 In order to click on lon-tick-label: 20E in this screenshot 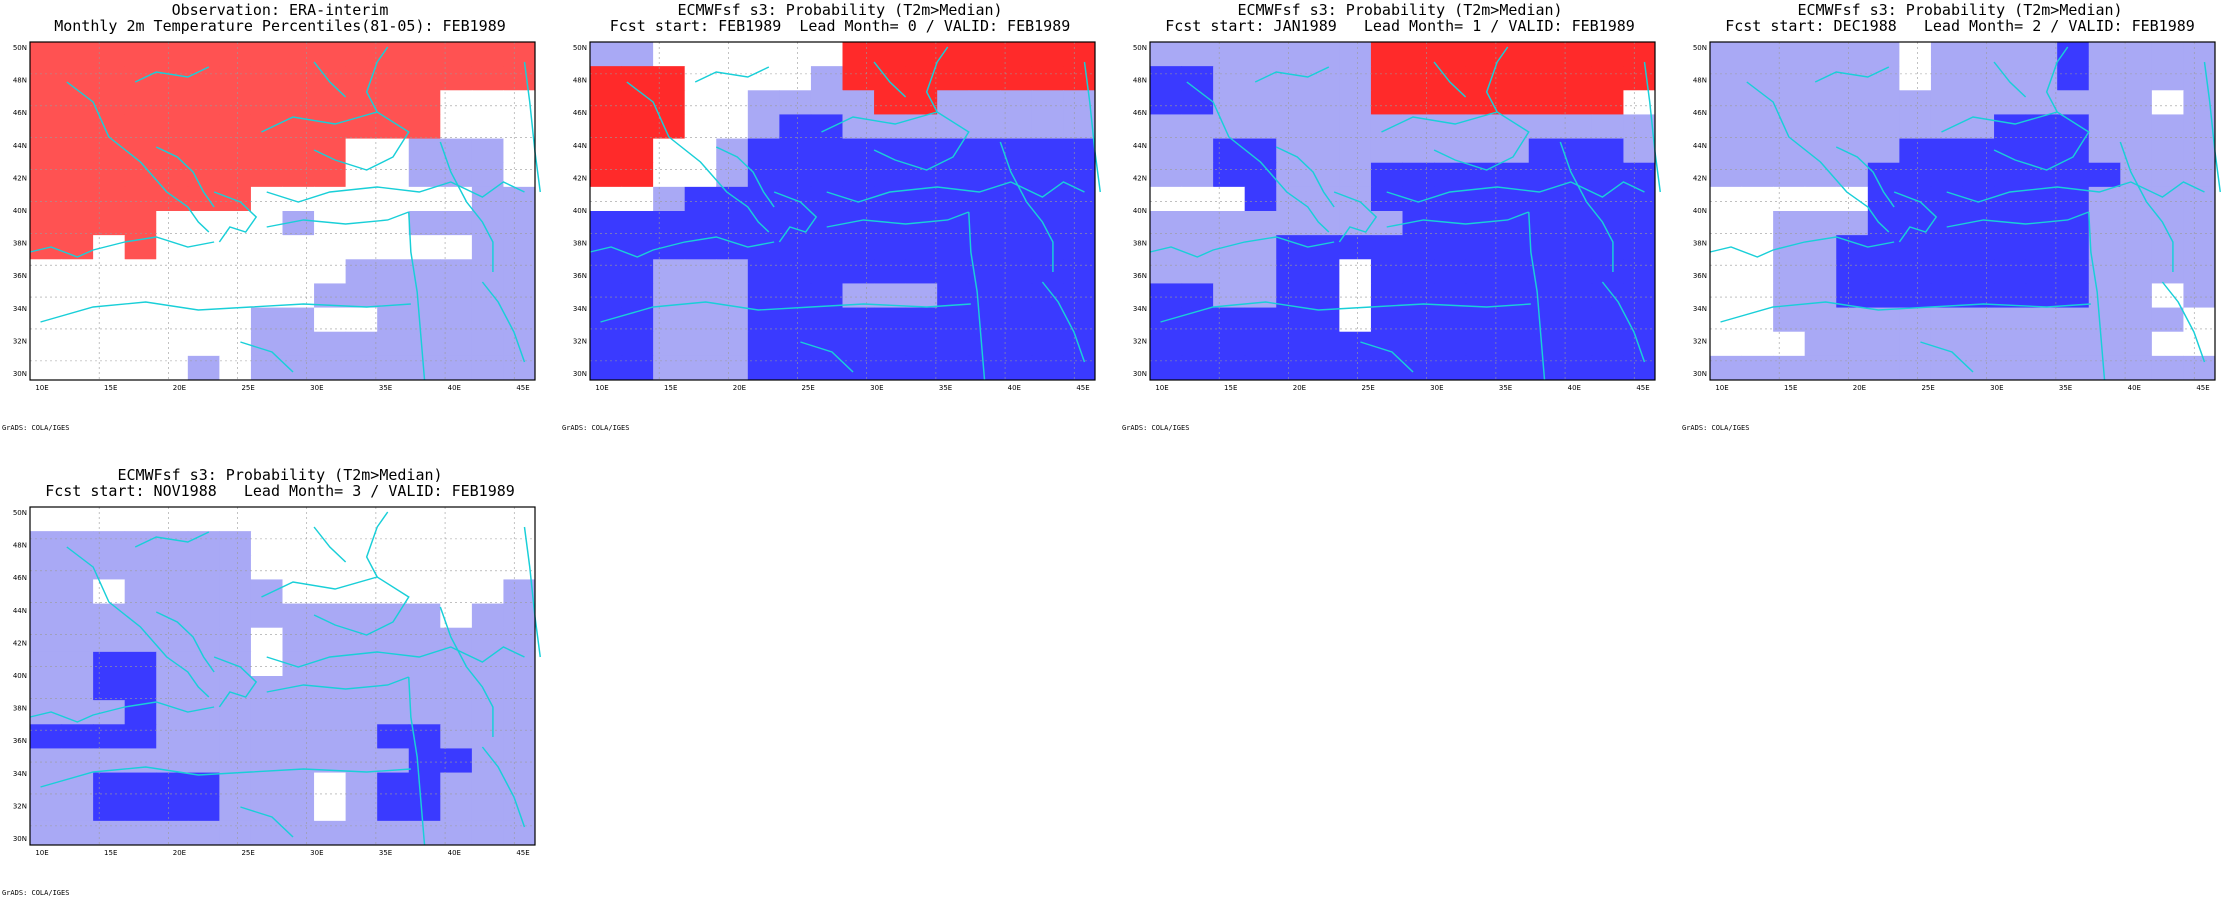, I will do `click(1859, 388)`.